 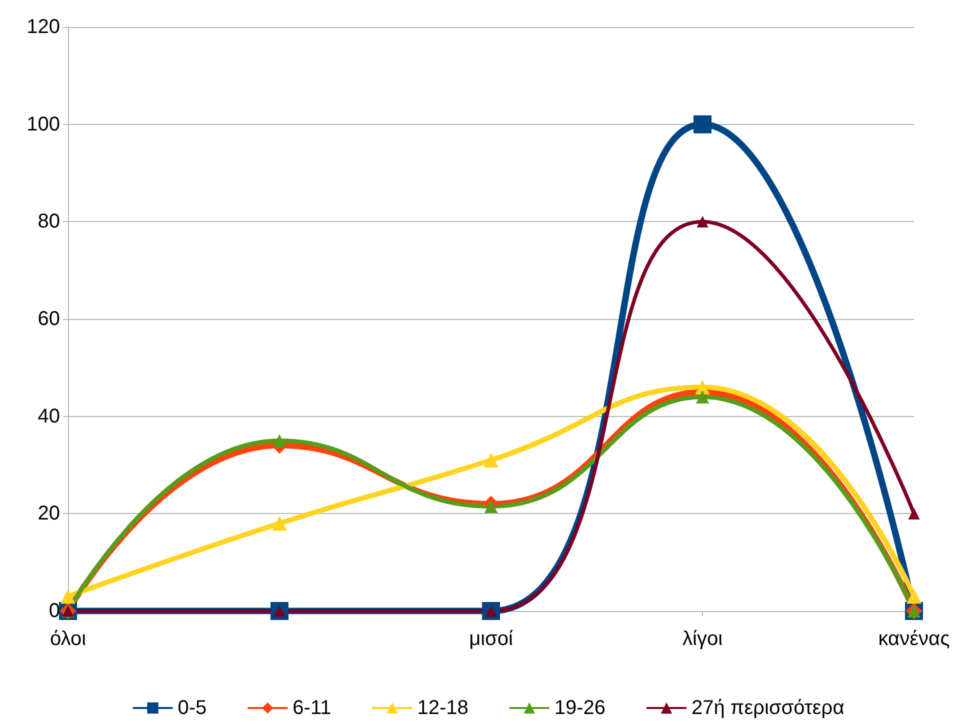 I want to click on legend-label: 19-26, so click(x=580, y=708).